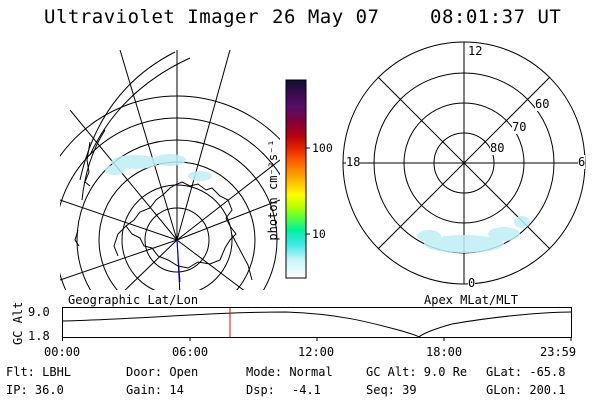 Image resolution: width=600 pixels, height=400 pixels. I want to click on altitude-xtick-0600: 06:00, so click(190, 352).